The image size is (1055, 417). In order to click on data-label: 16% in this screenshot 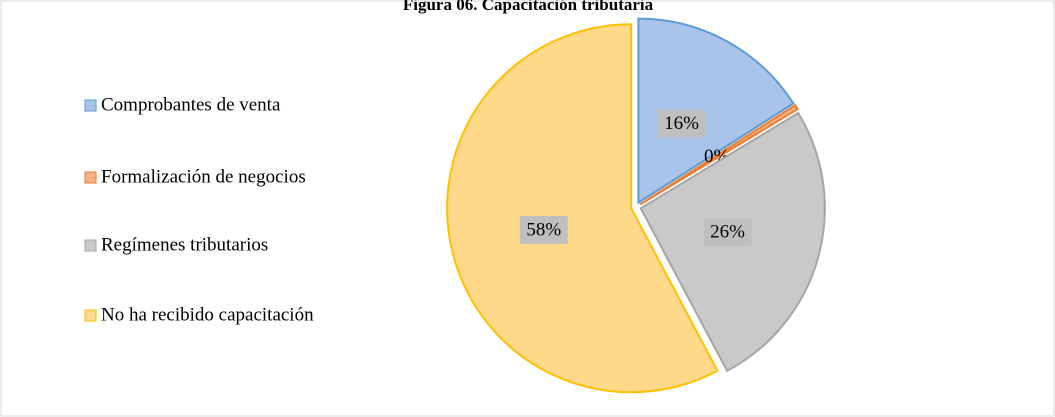, I will do `click(681, 123)`.